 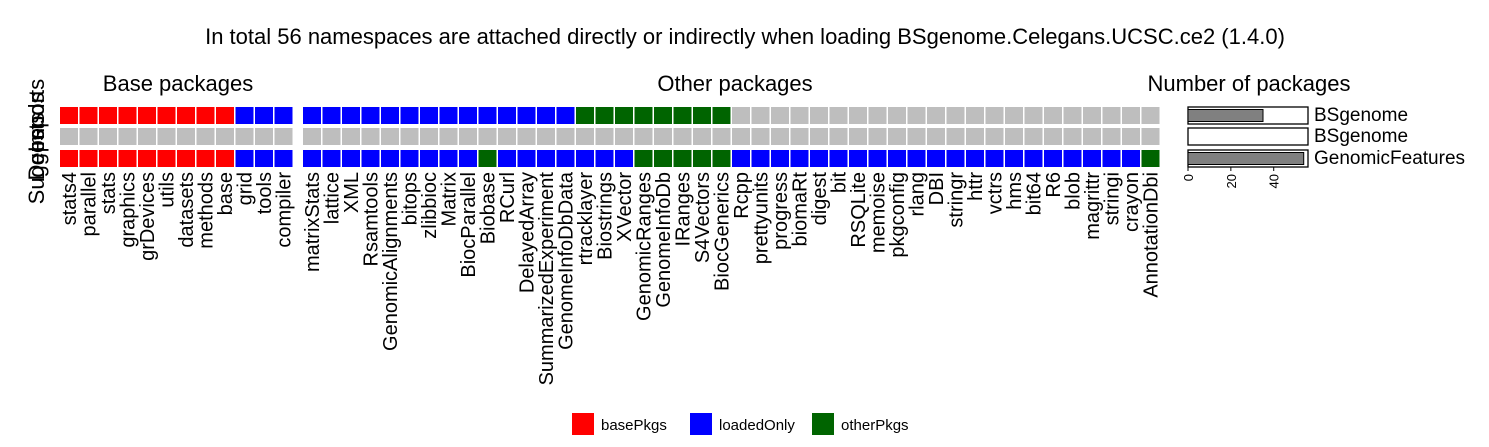 I want to click on x-label-httr: httr, so click(x=976, y=186).